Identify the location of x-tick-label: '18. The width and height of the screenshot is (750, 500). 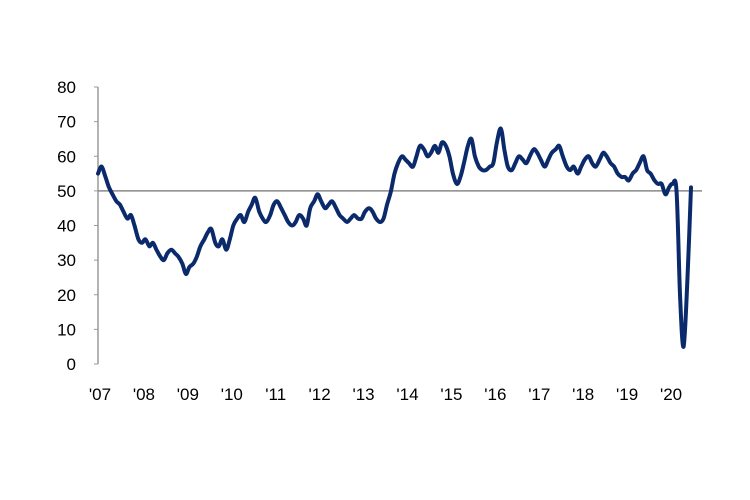
(583, 394).